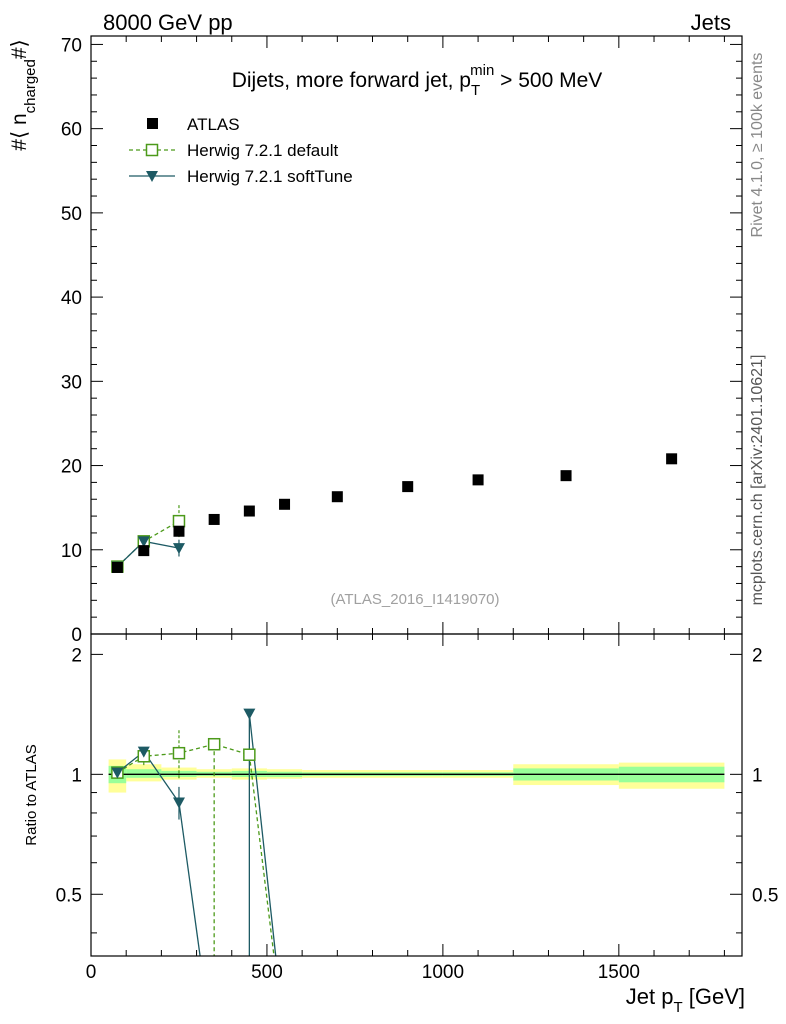 This screenshot has height=1024, width=786. I want to click on header-collision-label: 8000 GeV pp, so click(168, 22).